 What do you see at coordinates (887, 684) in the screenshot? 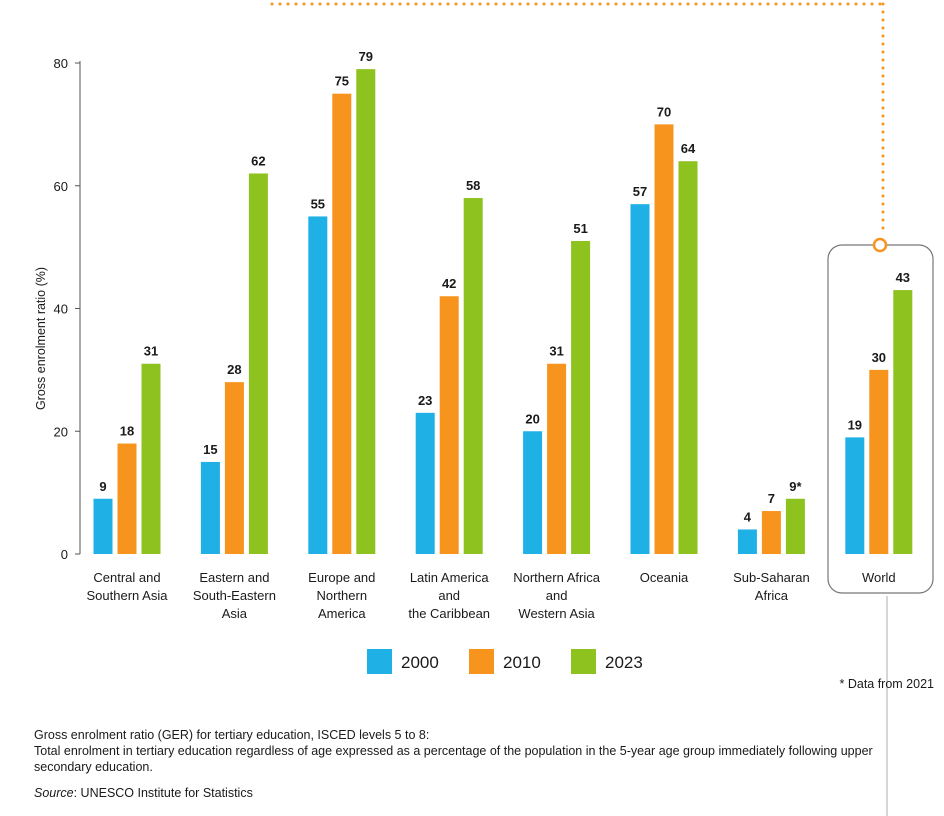
I see `footnote-data-year: * Data from 2021` at bounding box center [887, 684].